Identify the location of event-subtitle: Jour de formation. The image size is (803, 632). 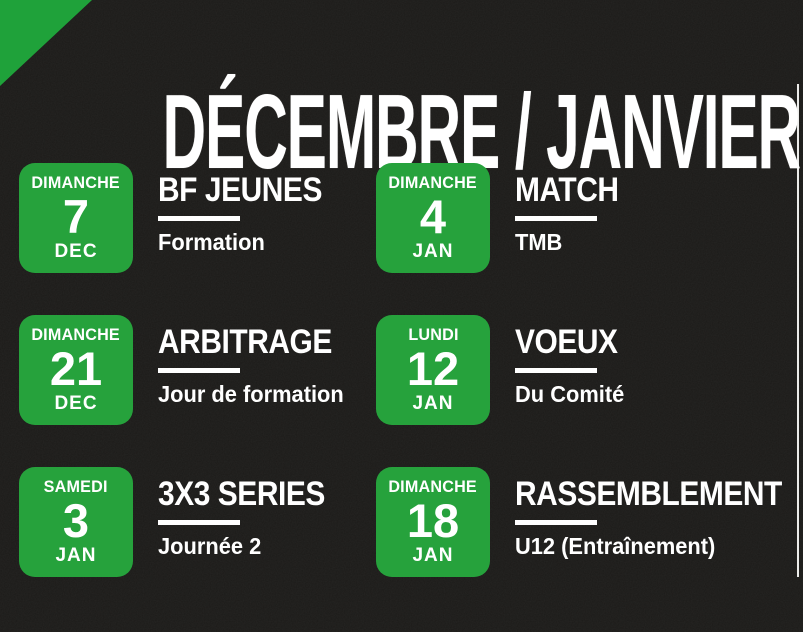
(251, 394).